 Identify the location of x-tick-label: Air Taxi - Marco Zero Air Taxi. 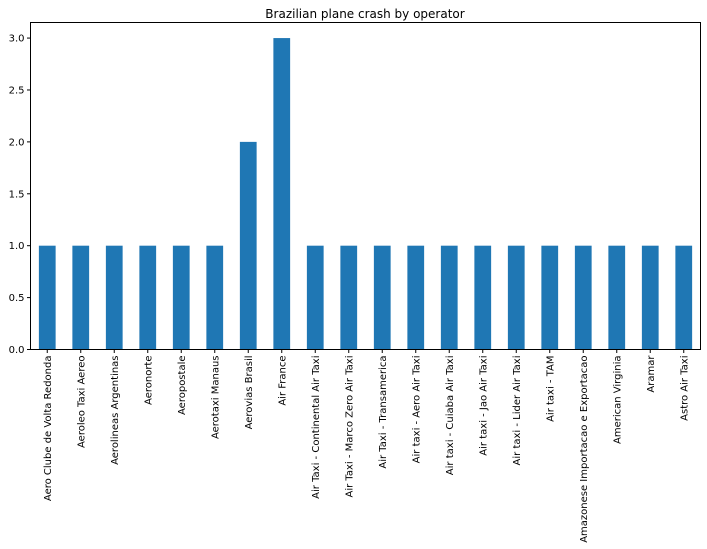
(349, 427).